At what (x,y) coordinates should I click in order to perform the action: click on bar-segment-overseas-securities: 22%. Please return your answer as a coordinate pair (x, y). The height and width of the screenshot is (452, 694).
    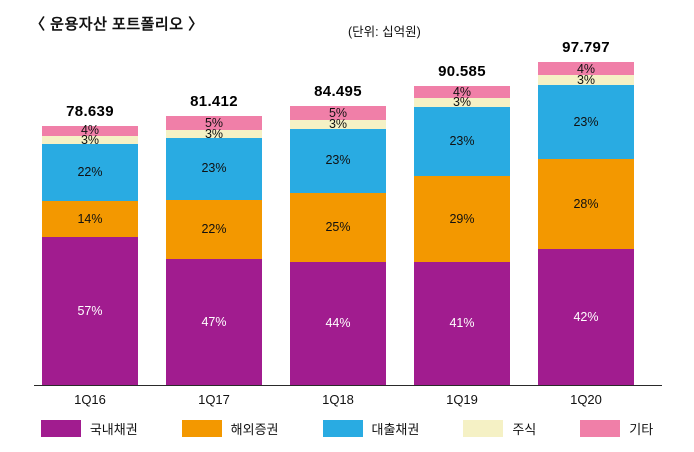
    Looking at the image, I should click on (214, 229).